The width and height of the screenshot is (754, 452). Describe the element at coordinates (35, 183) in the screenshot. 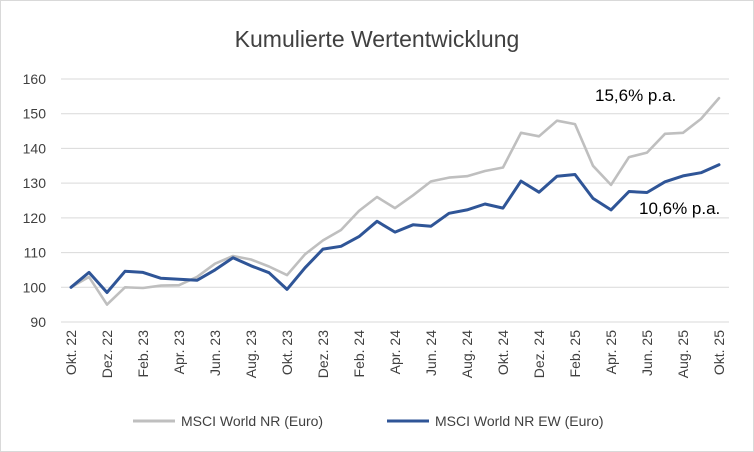

I see `y-tick-label: 130` at that location.